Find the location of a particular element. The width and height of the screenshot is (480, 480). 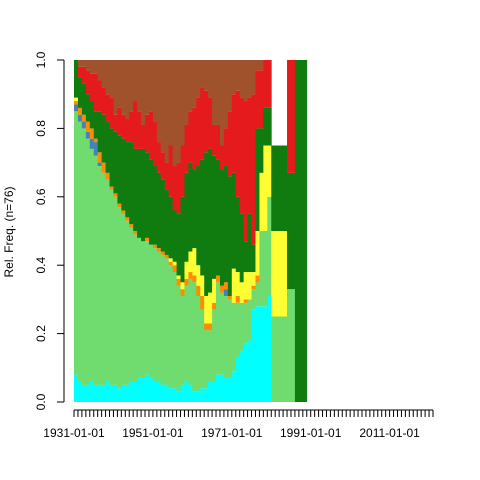

band-cyan-1975 is located at coordinates (249, 371).